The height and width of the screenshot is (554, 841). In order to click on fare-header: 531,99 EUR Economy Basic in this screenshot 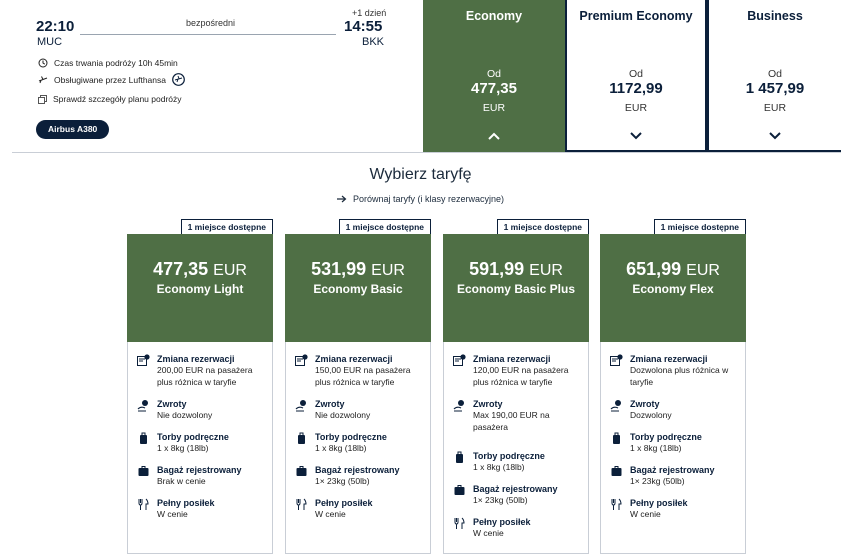, I will do `click(358, 288)`.